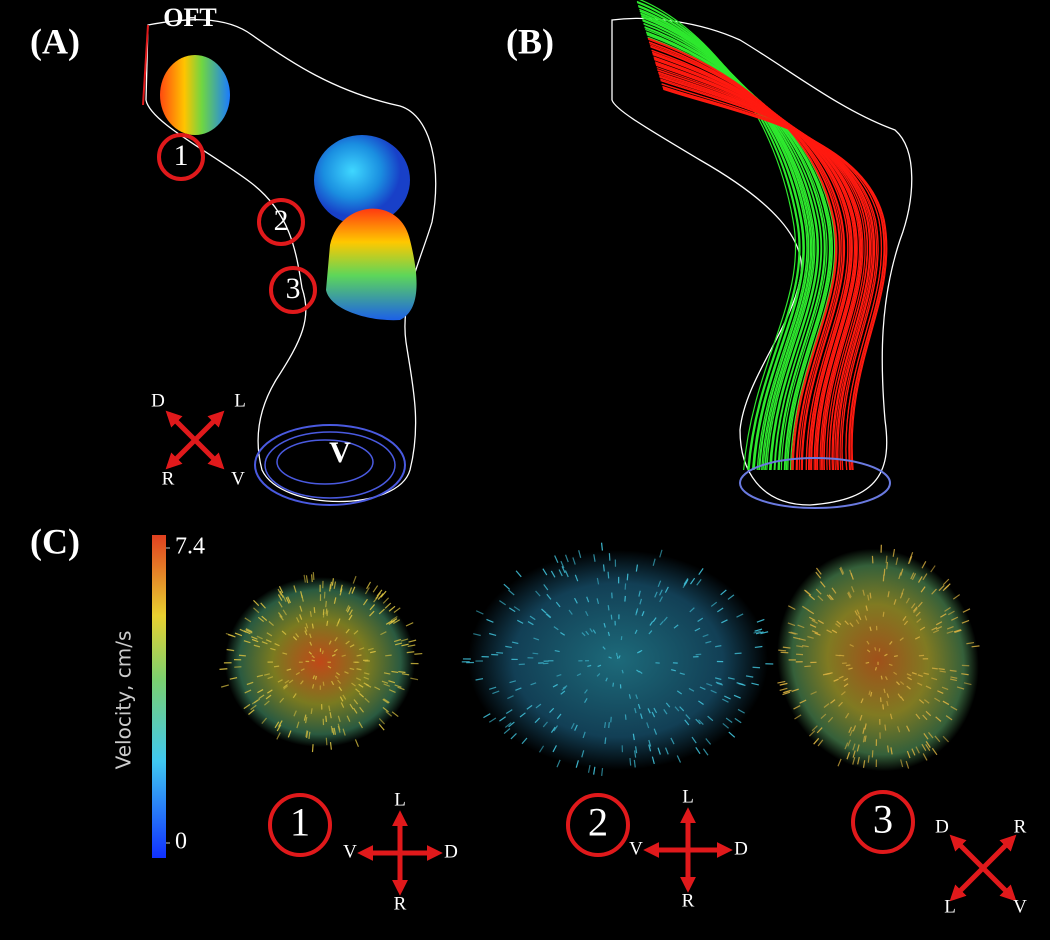 This screenshot has width=1050, height=940. Describe the element at coordinates (291, 261) in the screenshot. I see `vessel-outline` at that location.